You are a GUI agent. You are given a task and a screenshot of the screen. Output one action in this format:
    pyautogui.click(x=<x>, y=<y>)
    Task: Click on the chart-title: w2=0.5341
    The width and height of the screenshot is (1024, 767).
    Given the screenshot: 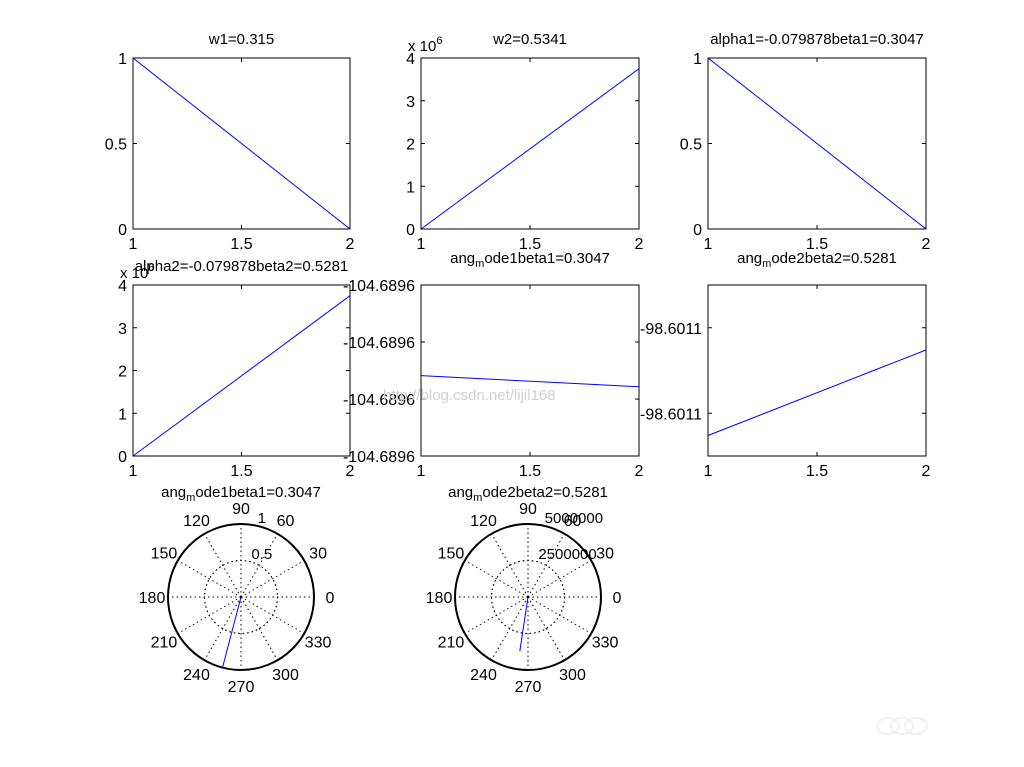 What is the action you would take?
    pyautogui.click(x=529, y=39)
    